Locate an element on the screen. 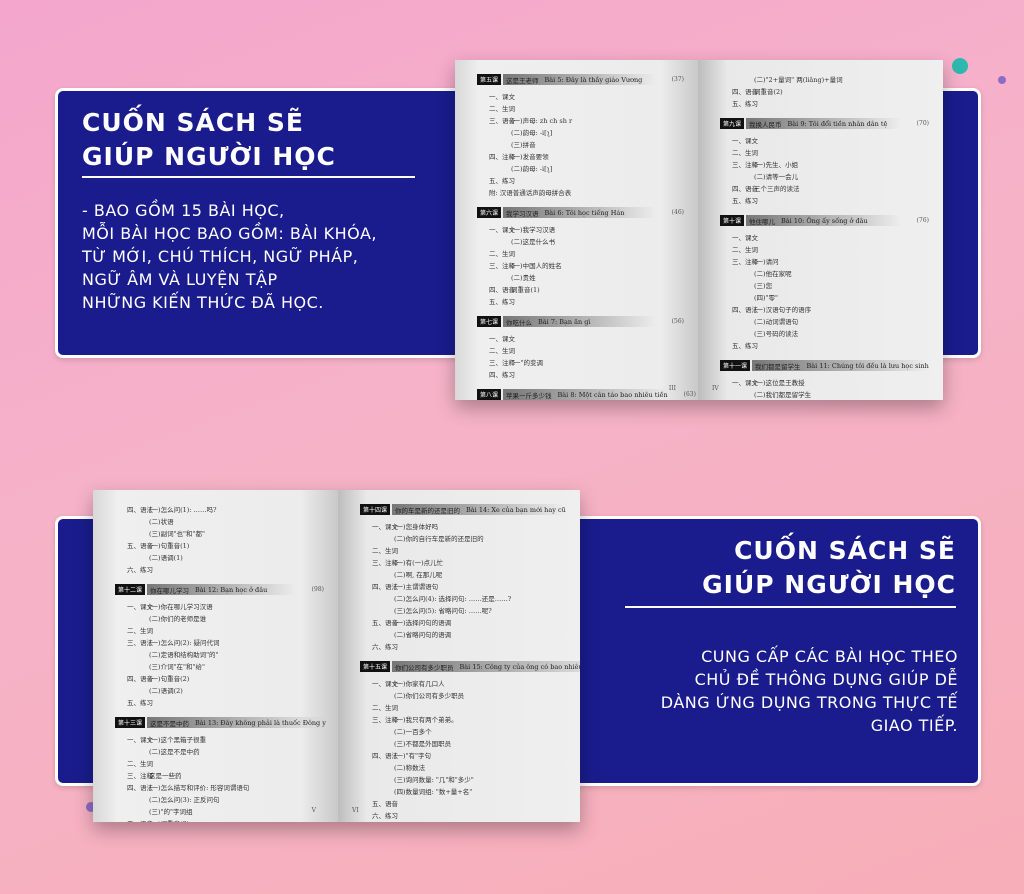 The image size is (1024, 894). lesson-label: 第八课 is located at coordinates (489, 394).